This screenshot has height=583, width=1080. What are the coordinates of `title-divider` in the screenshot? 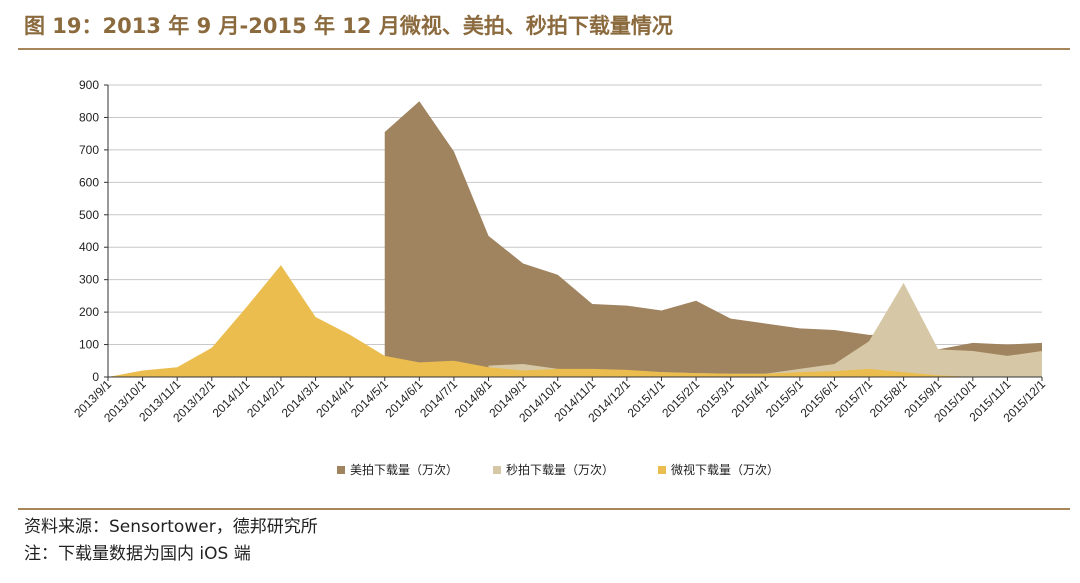 It's located at (544, 49).